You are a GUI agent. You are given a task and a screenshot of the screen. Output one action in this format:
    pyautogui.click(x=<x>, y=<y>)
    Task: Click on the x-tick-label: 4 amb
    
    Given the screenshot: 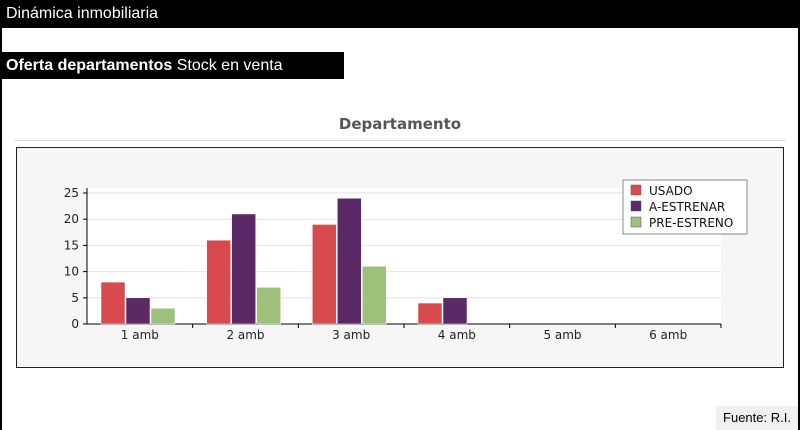 What is the action you would take?
    pyautogui.click(x=457, y=335)
    